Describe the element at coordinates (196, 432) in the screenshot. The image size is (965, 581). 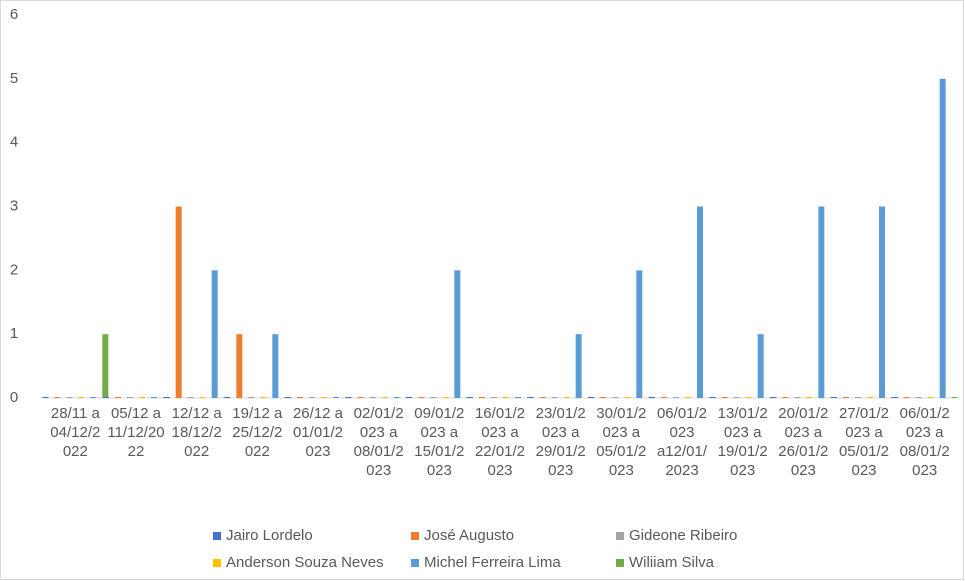
I see `x-tick-label: 12/12 a 18/12/2022` at that location.